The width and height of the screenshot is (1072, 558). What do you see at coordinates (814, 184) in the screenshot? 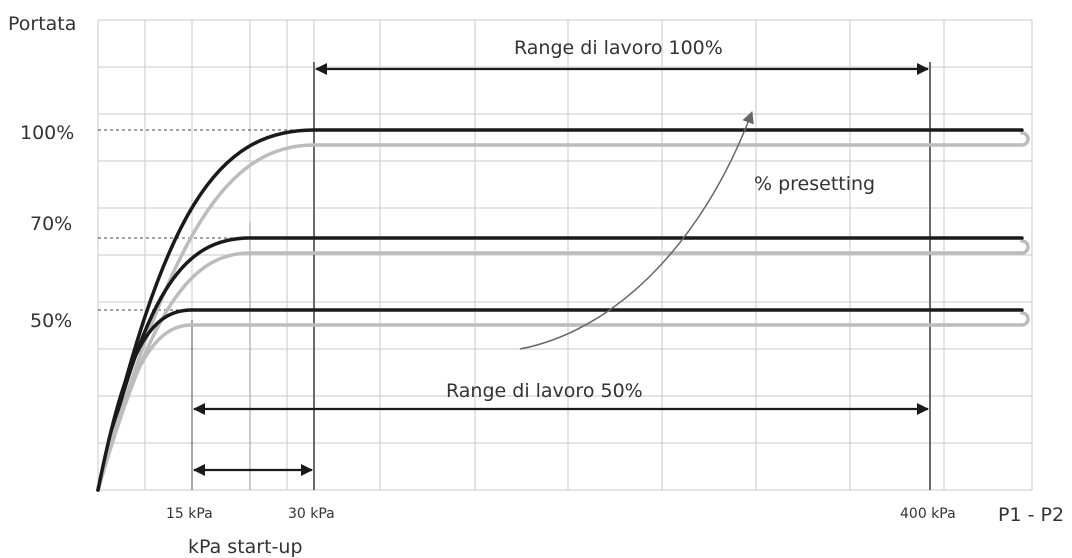
I see `presetting-label: % presetting` at bounding box center [814, 184].